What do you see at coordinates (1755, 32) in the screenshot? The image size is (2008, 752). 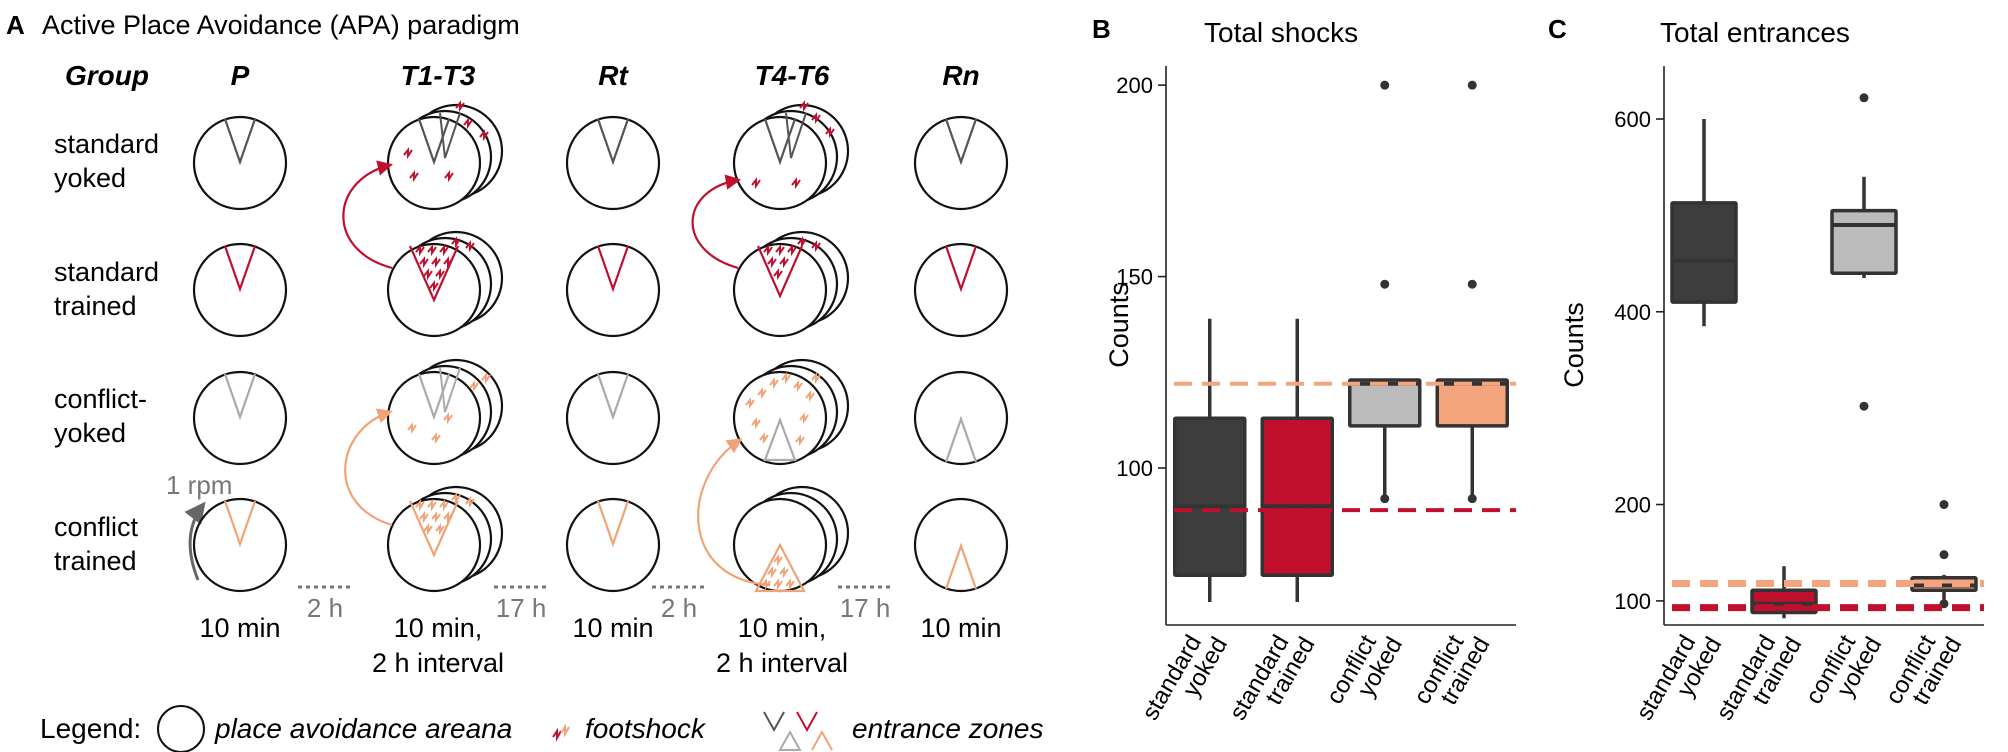 I see `chart-c-title: Total entrances` at bounding box center [1755, 32].